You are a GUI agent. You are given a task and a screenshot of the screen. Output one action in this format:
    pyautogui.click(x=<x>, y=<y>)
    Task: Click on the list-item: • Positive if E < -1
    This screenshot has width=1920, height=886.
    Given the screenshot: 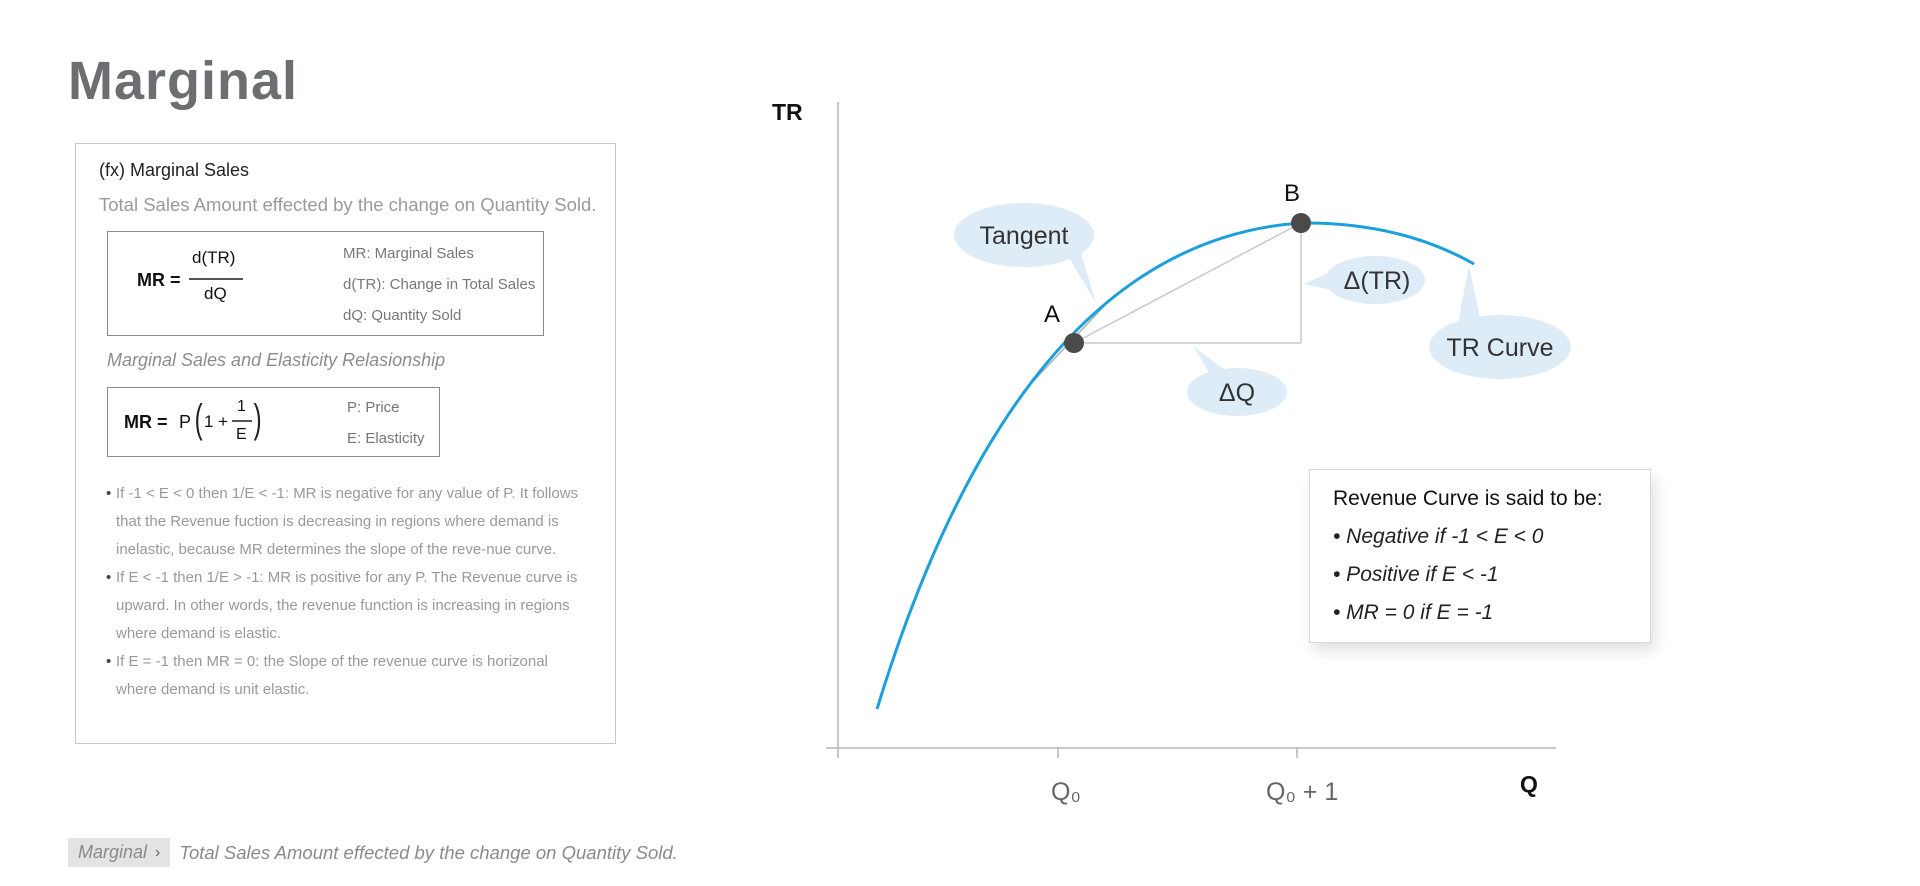 What is the action you would take?
    pyautogui.click(x=1416, y=574)
    